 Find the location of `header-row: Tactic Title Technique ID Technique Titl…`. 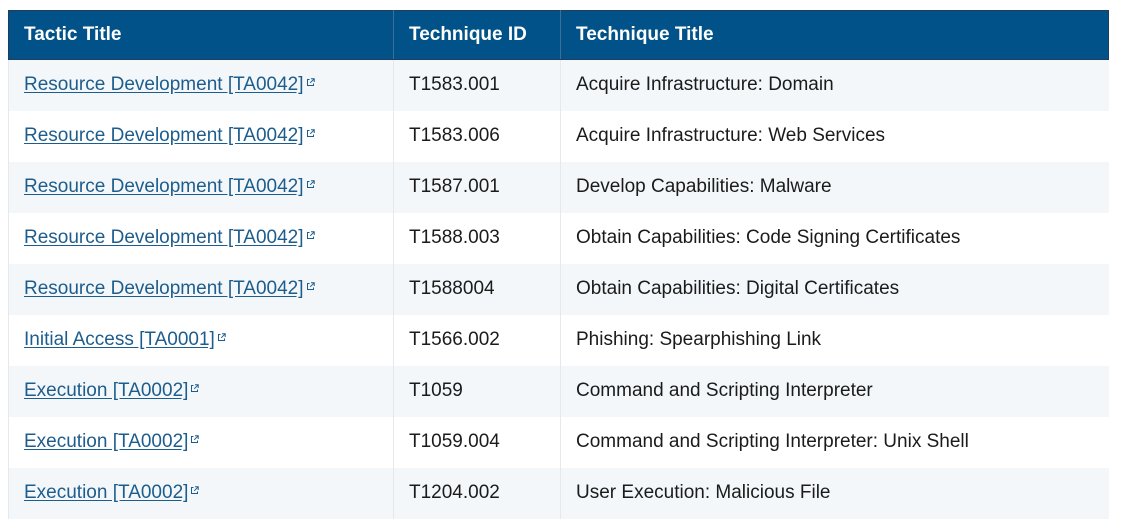

header-row: Tactic Title Technique ID Technique Titl… is located at coordinates (558, 35).